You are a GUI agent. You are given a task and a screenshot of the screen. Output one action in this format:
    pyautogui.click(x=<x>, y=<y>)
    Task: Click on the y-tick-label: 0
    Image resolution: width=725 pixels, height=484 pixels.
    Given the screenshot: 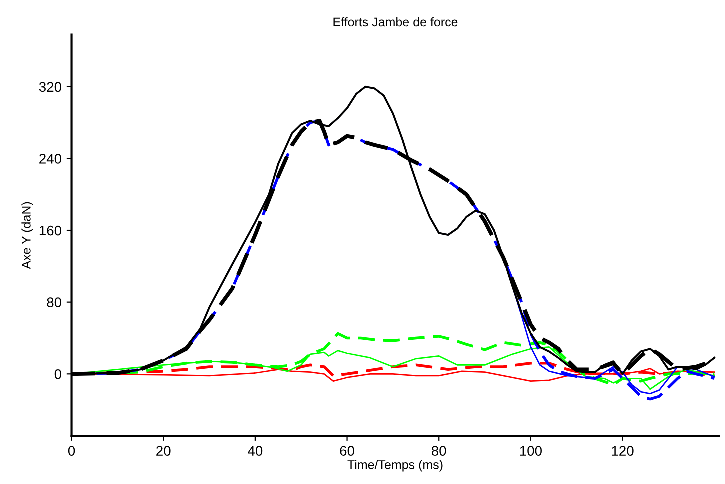 What is the action you would take?
    pyautogui.click(x=58, y=374)
    